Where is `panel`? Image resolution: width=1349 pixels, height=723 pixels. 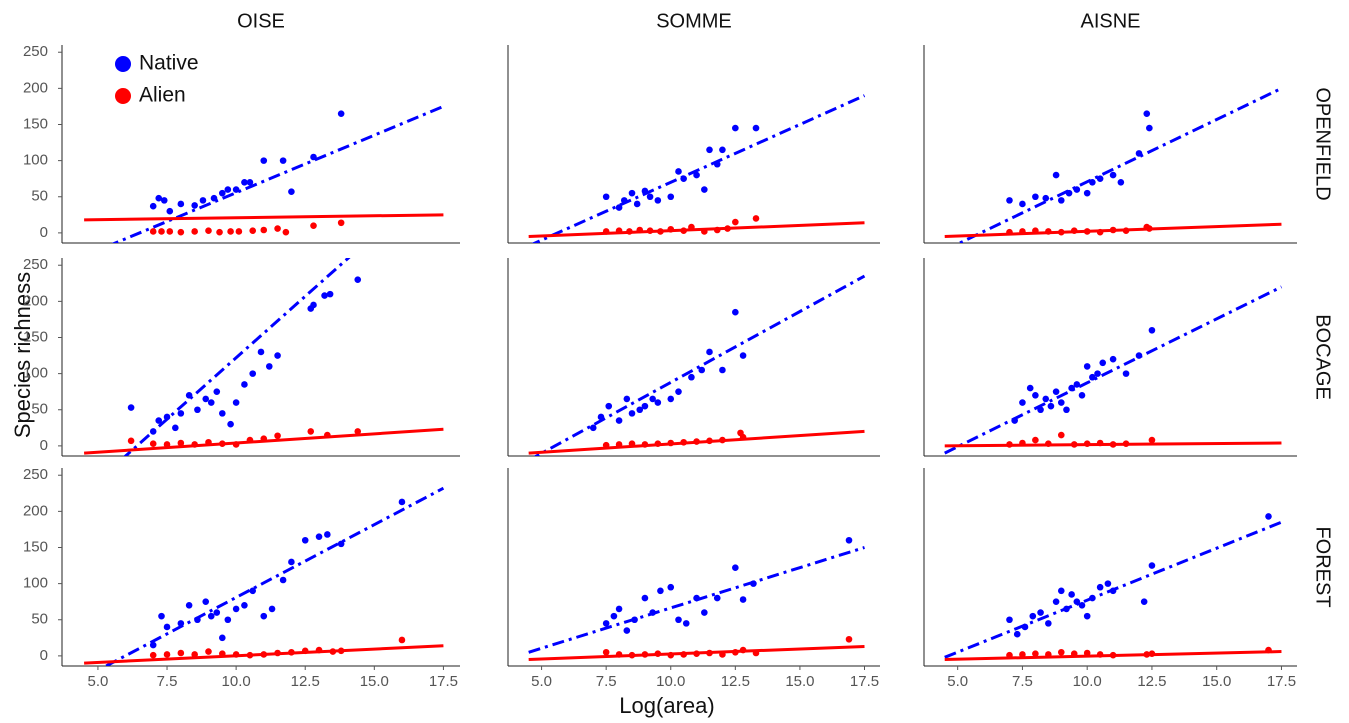 panel is located at coordinates (693, 357).